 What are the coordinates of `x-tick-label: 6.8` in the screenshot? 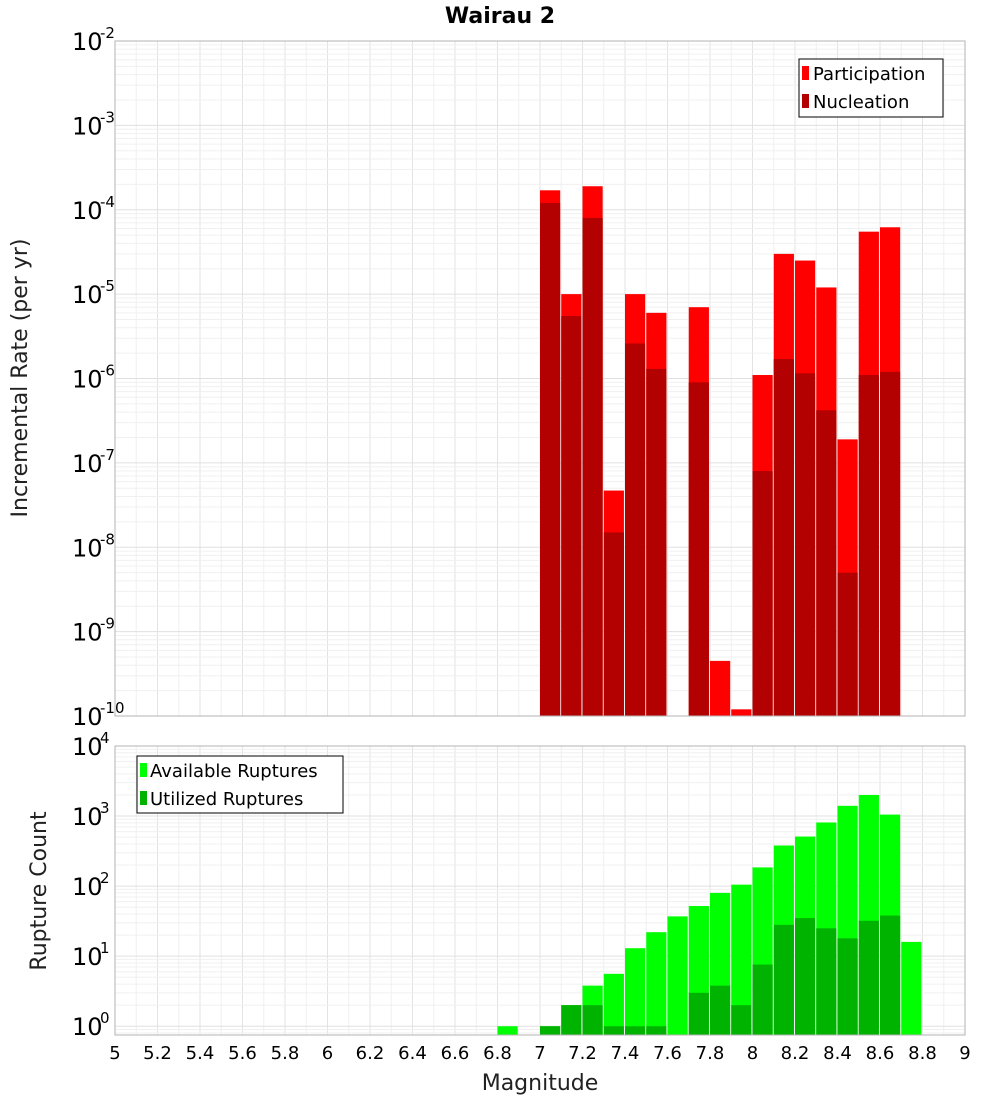 It's located at (497, 1053).